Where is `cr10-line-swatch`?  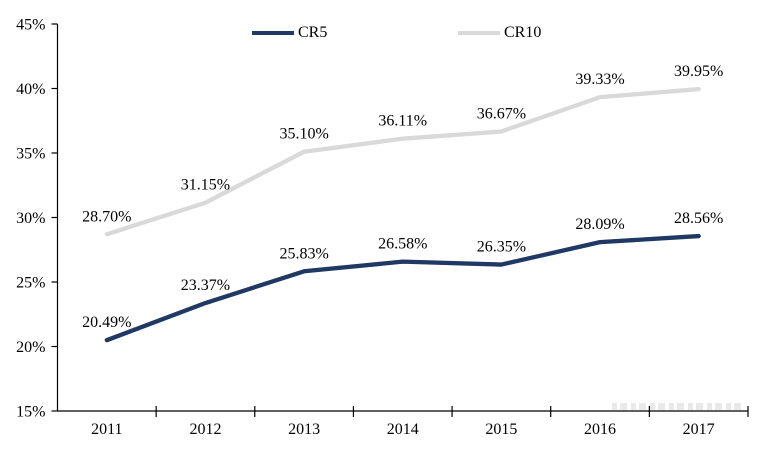 cr10-line-swatch is located at coordinates (479, 33).